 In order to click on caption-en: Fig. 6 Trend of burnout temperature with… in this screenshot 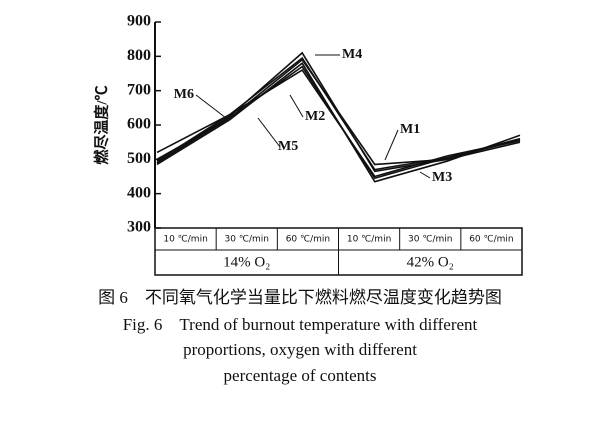, I will do `click(300, 324)`.